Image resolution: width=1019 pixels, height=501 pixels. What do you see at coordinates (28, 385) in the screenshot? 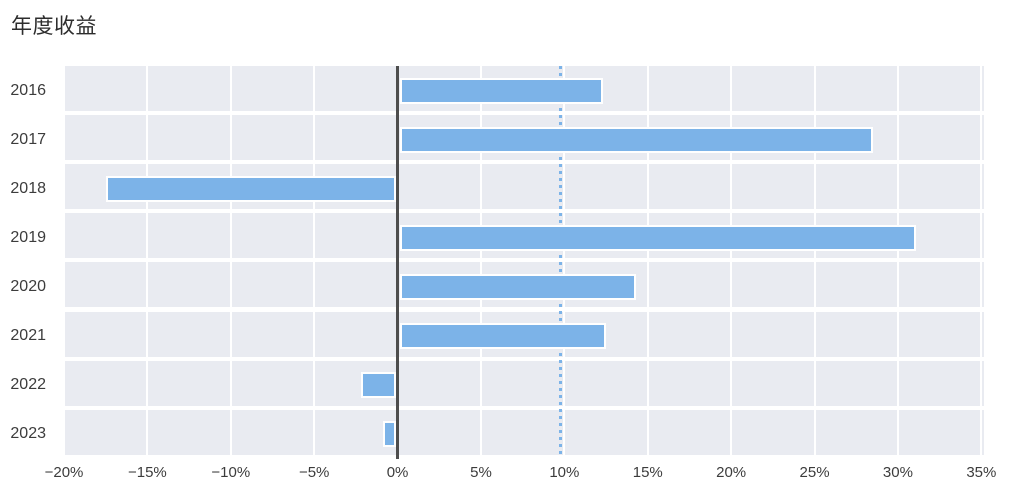
I see `y-axis-label-2022: 2022` at bounding box center [28, 385].